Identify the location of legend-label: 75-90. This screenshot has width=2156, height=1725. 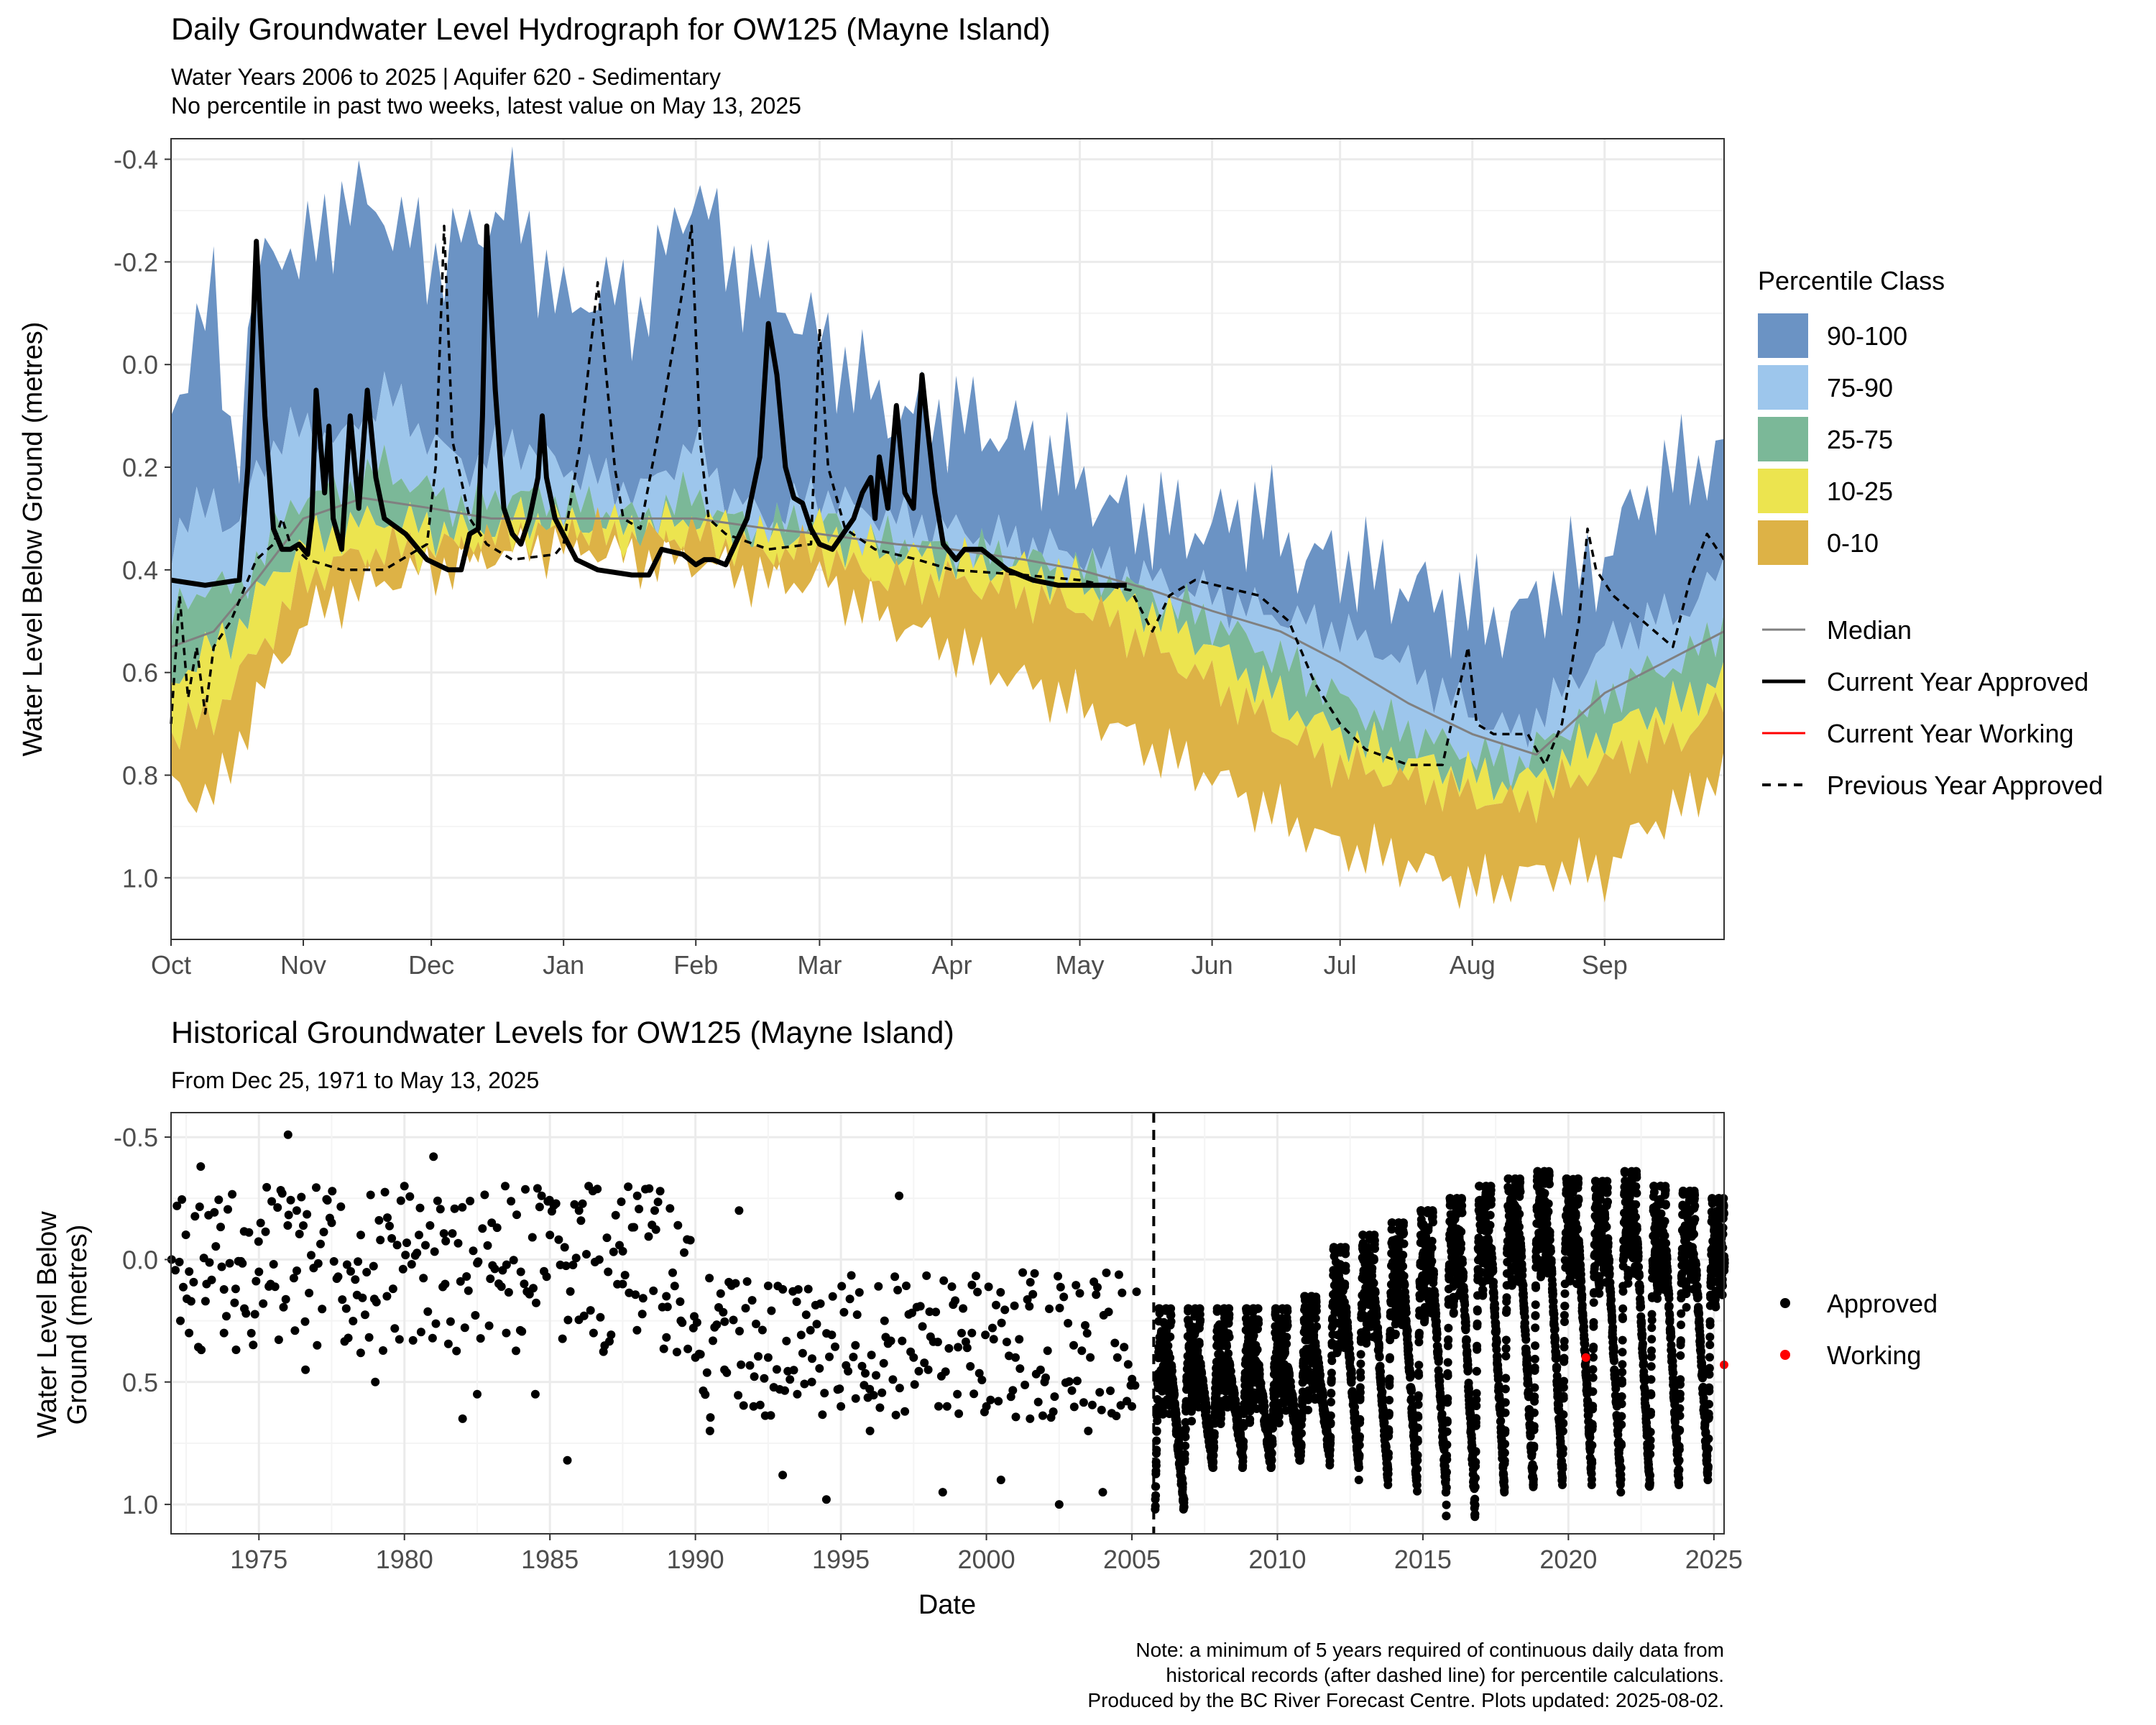
(1860, 387).